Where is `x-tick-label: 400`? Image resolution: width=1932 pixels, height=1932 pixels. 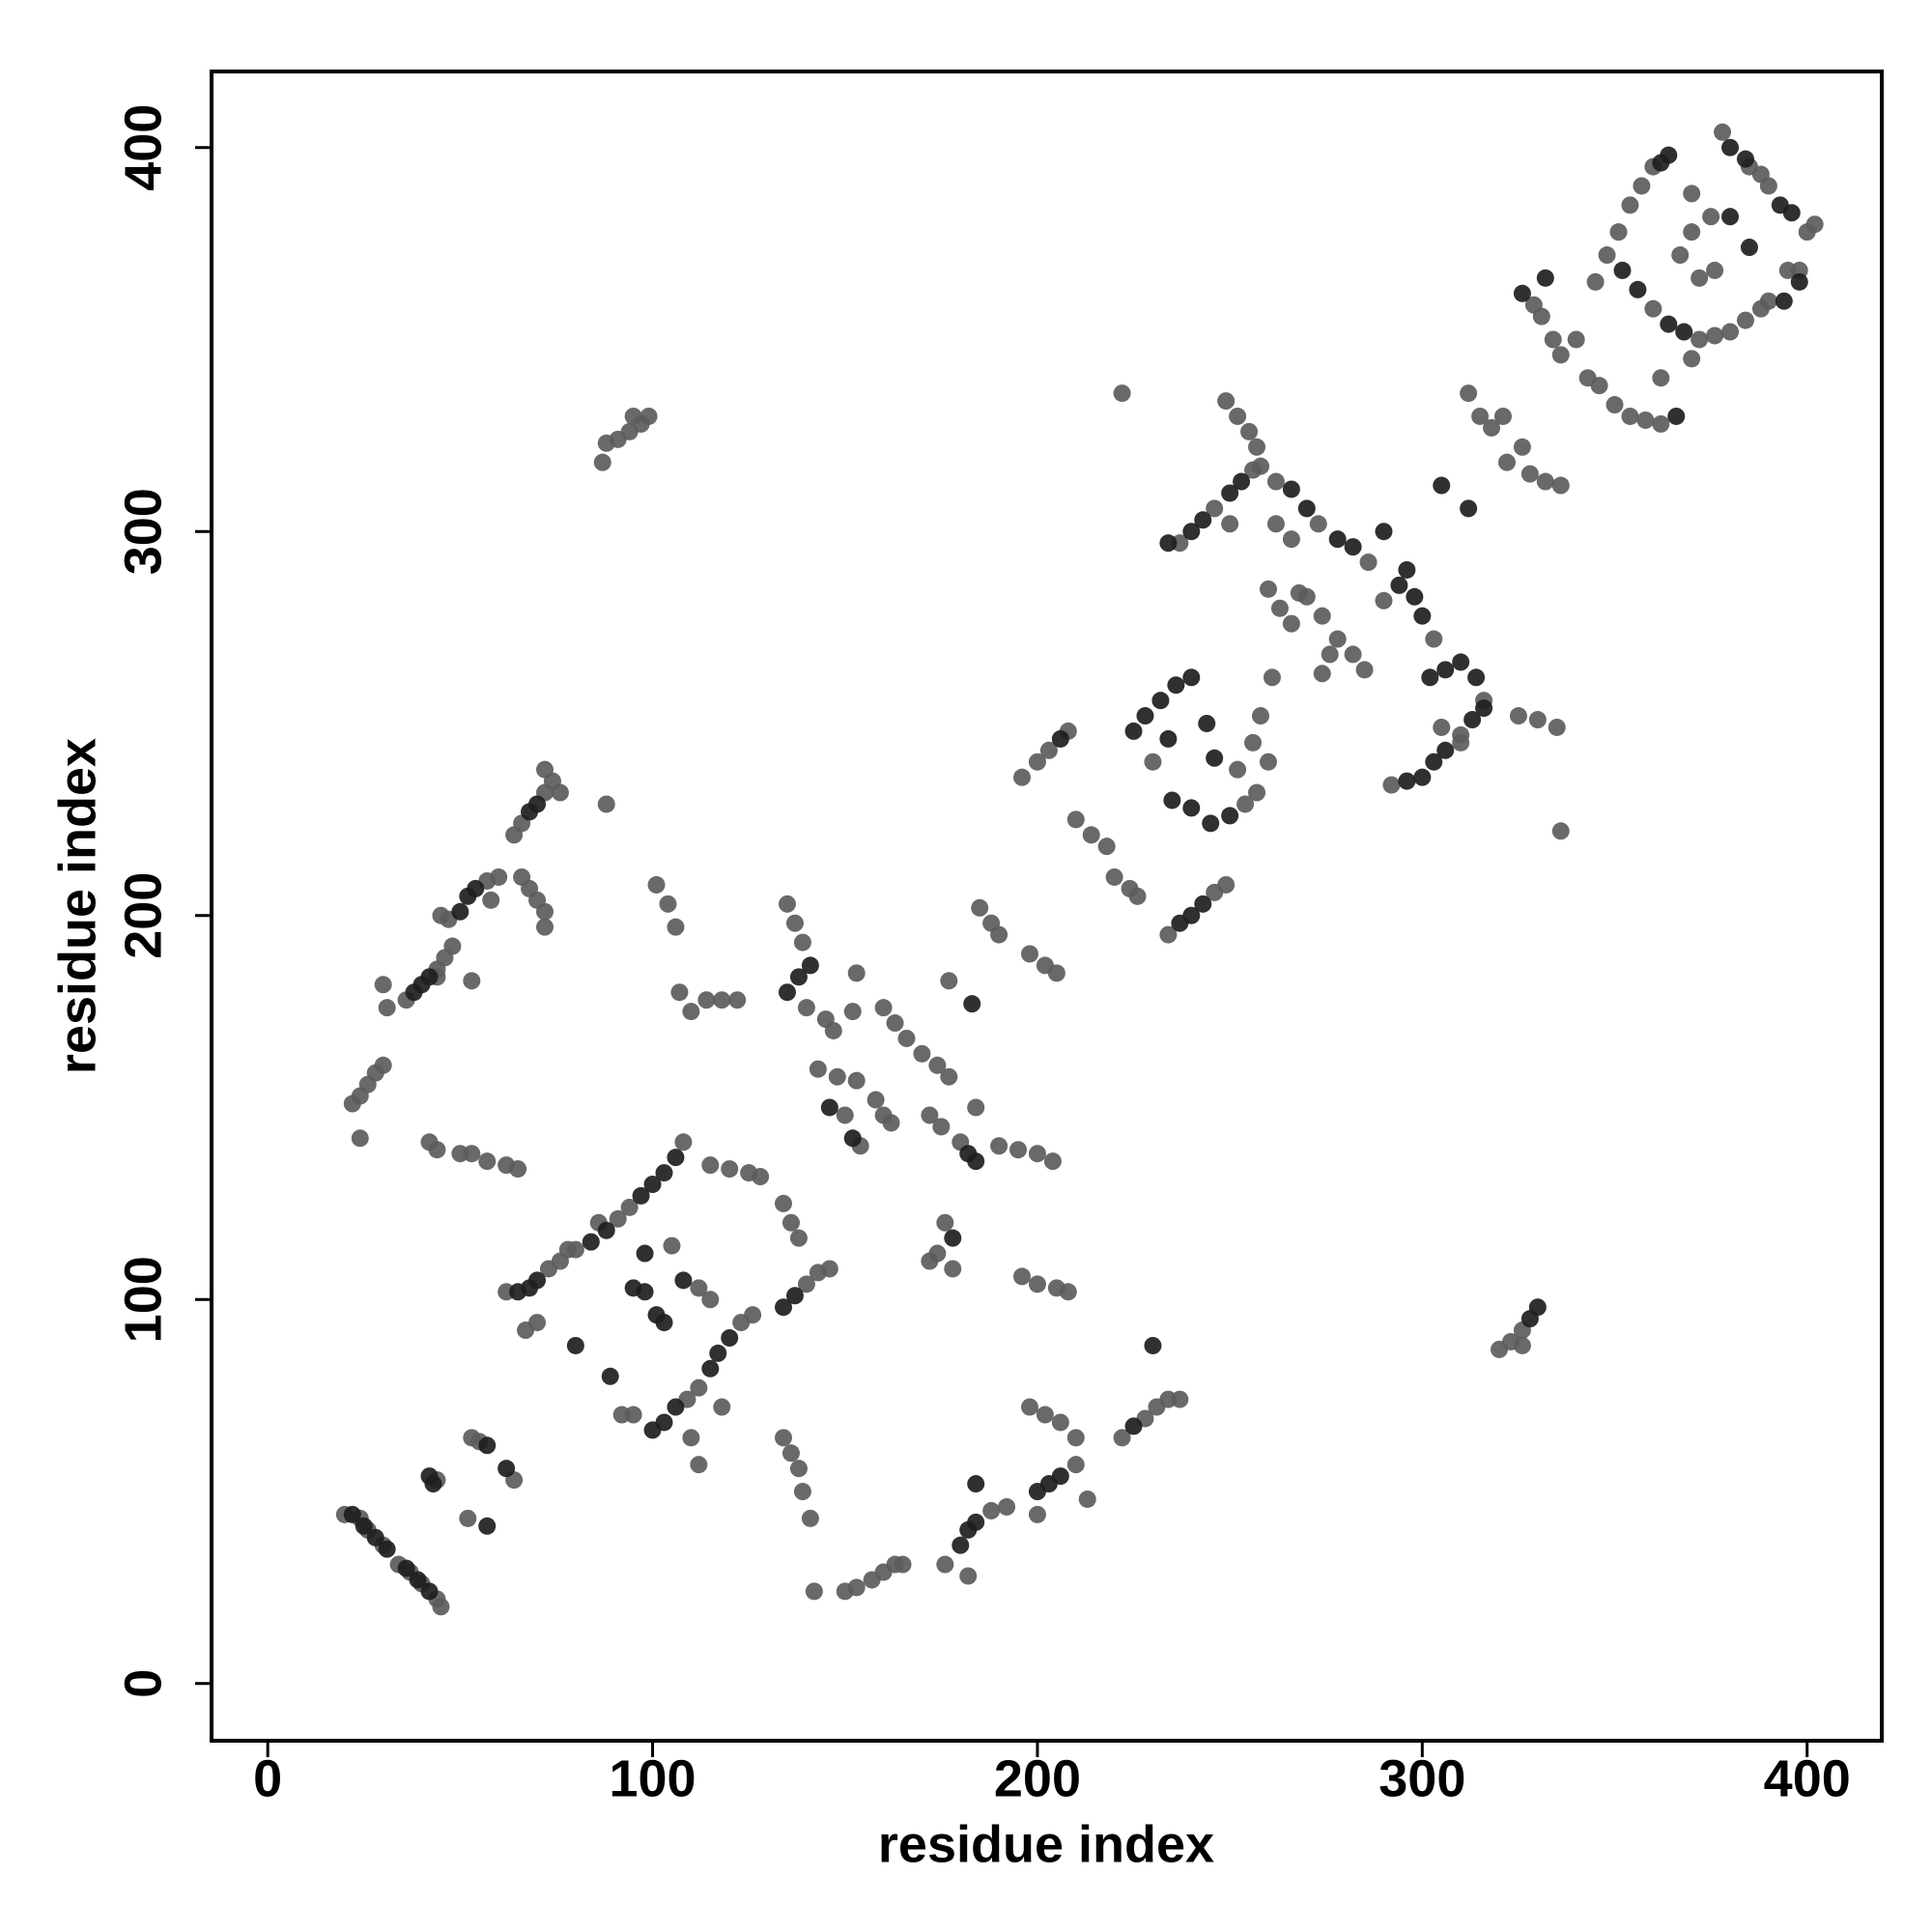
x-tick-label: 400 is located at coordinates (1807, 1778).